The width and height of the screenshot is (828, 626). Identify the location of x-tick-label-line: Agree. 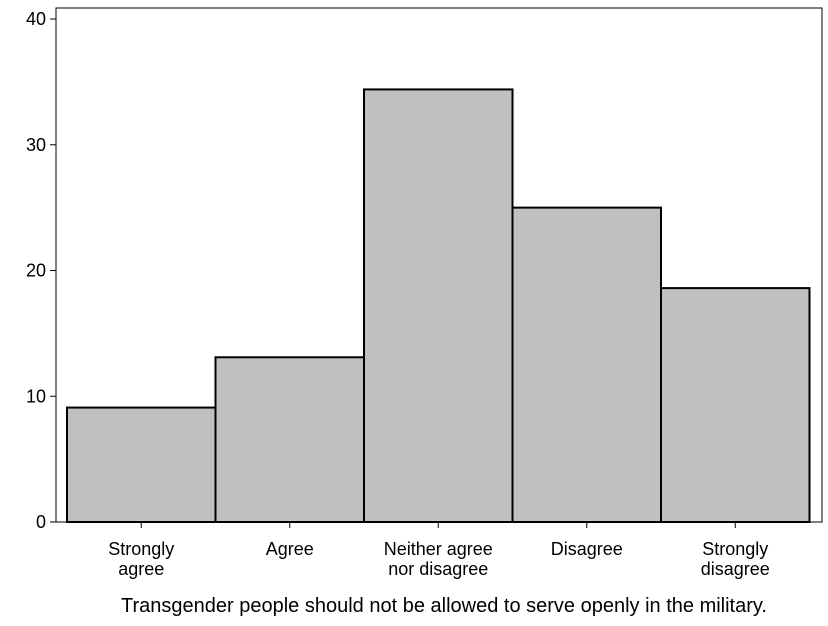
(290, 549).